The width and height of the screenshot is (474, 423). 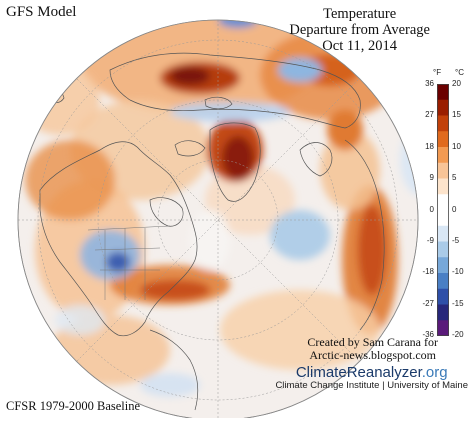 What do you see at coordinates (428, 334) in the screenshot?
I see `tick-label-f: -36` at bounding box center [428, 334].